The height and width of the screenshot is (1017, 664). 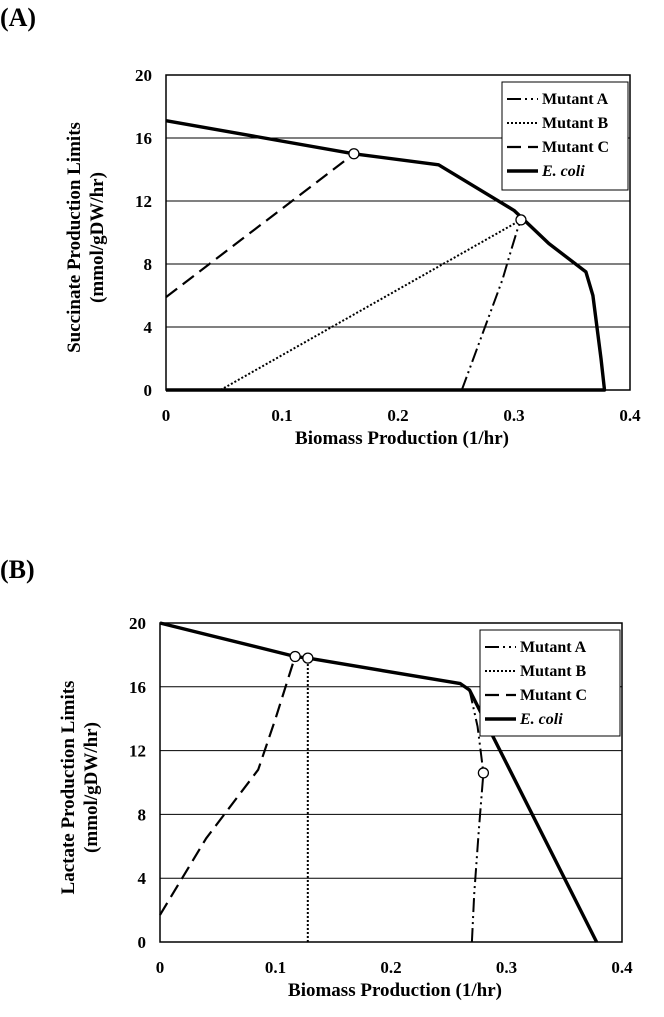 What do you see at coordinates (371, 305) in the screenshot?
I see `series-line-mutant-b` at bounding box center [371, 305].